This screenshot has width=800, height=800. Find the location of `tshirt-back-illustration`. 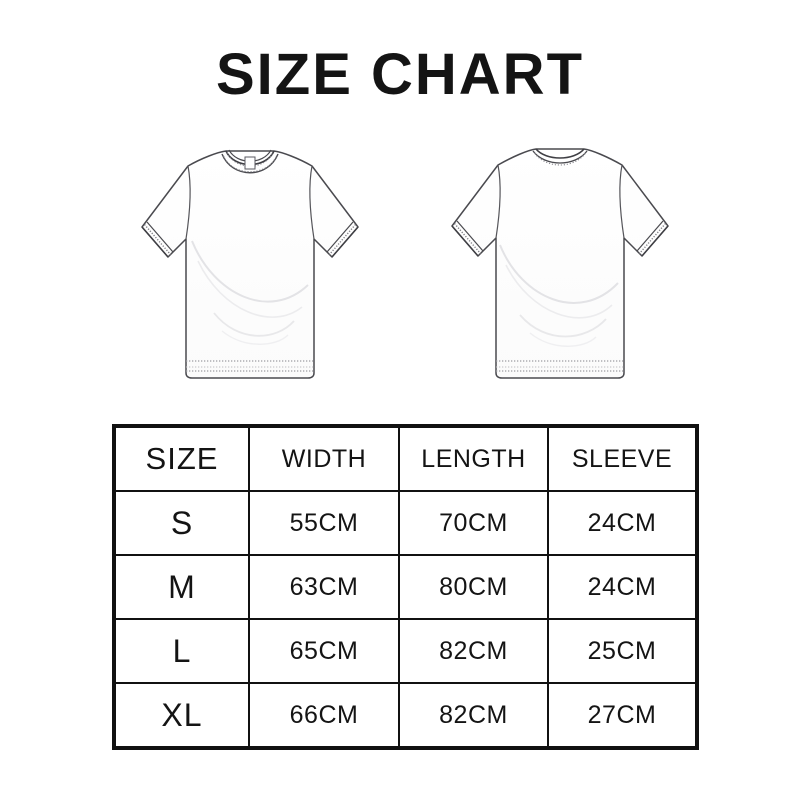

tshirt-back-illustration is located at coordinates (560, 272).